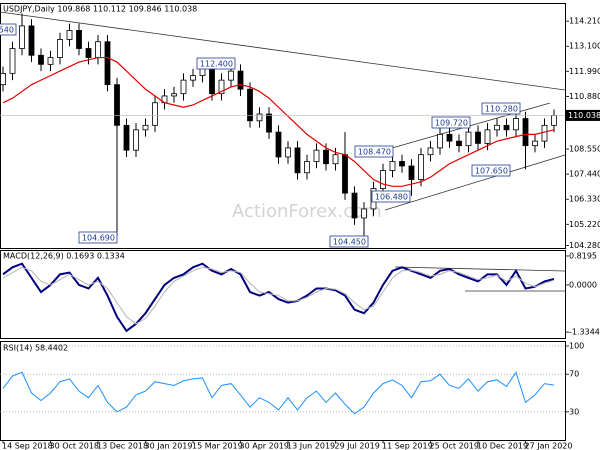 The height and width of the screenshot is (450, 600). Describe the element at coordinates (502, 446) in the screenshot. I see `x-tick-label: 10 Dec 2019` at that location.